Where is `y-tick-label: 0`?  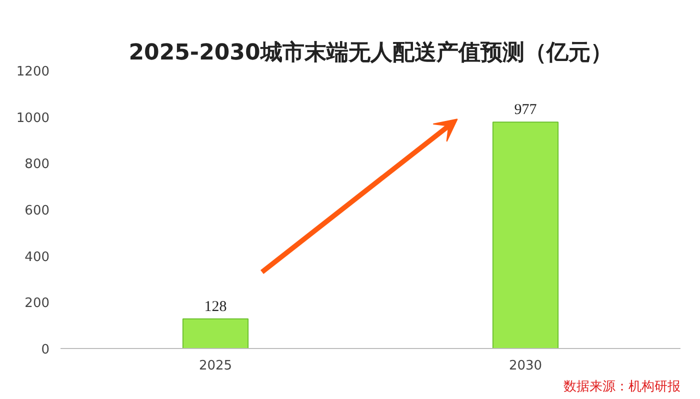
y-tick-label: 0 is located at coordinates (45, 350).